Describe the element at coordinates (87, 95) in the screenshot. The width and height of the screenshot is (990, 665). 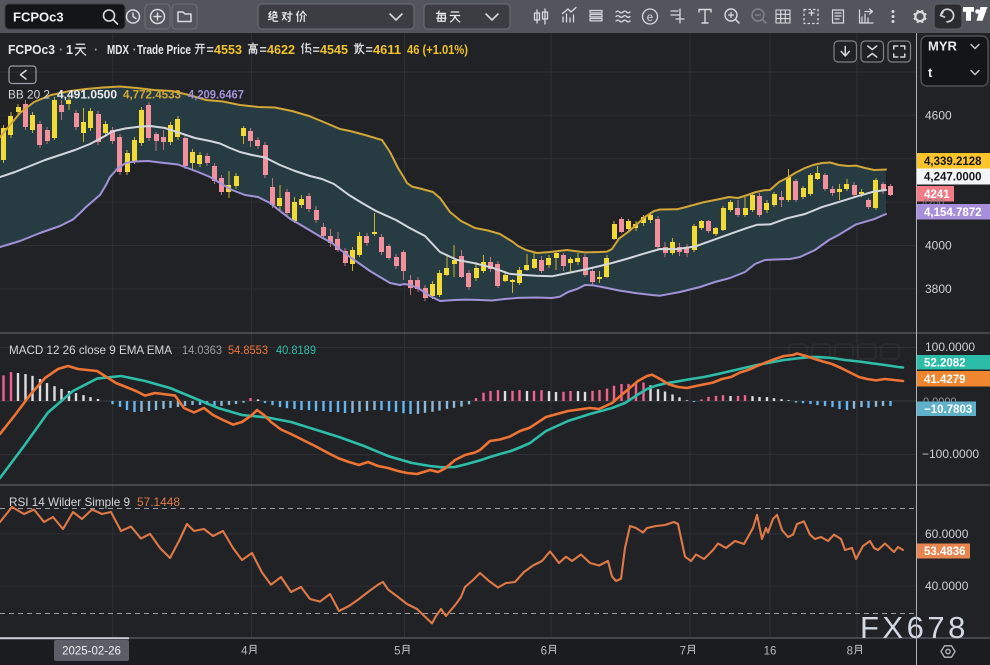
I see `svg-text: 4,491.0500` at that location.